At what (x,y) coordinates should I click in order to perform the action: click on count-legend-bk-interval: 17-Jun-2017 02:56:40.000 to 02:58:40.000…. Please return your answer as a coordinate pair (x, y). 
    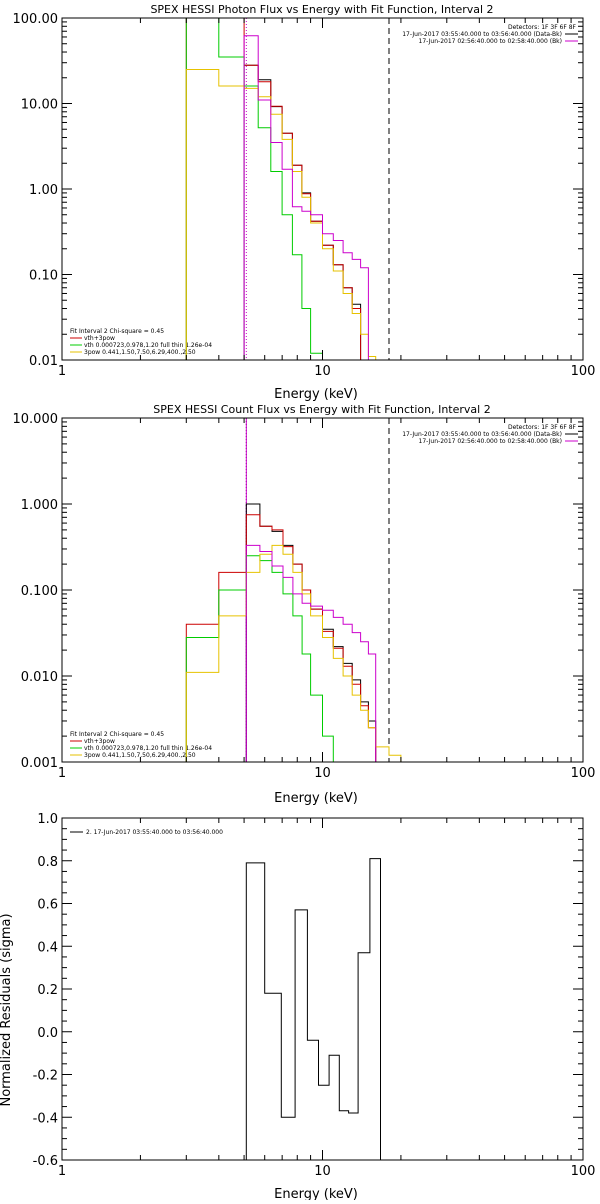
    Looking at the image, I should click on (490, 441).